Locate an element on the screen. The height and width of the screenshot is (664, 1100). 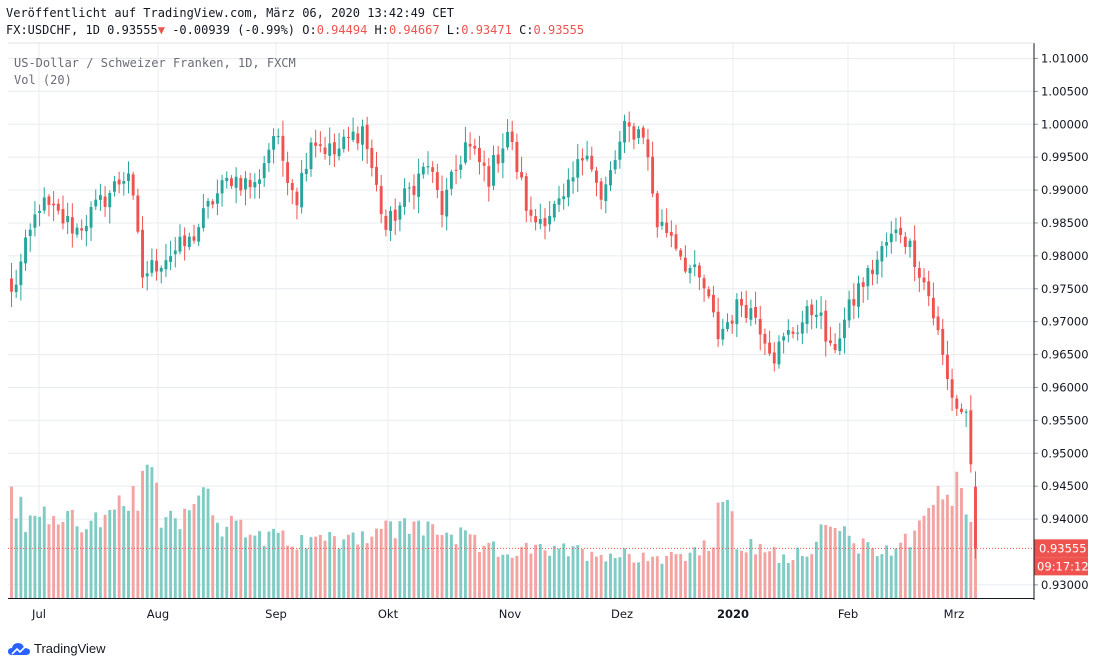
price-tick-label: 0.97500 is located at coordinates (1065, 289).